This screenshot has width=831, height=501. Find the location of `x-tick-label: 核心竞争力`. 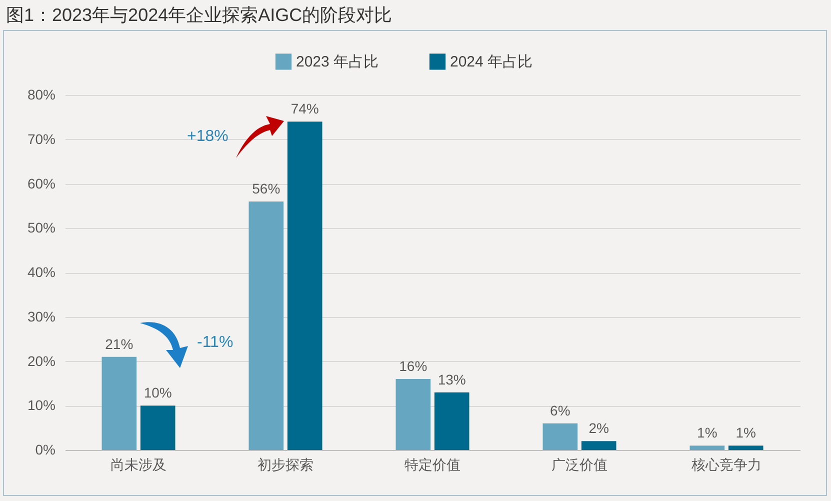

x-tick-label: 核心竞争力 is located at coordinates (726, 464).